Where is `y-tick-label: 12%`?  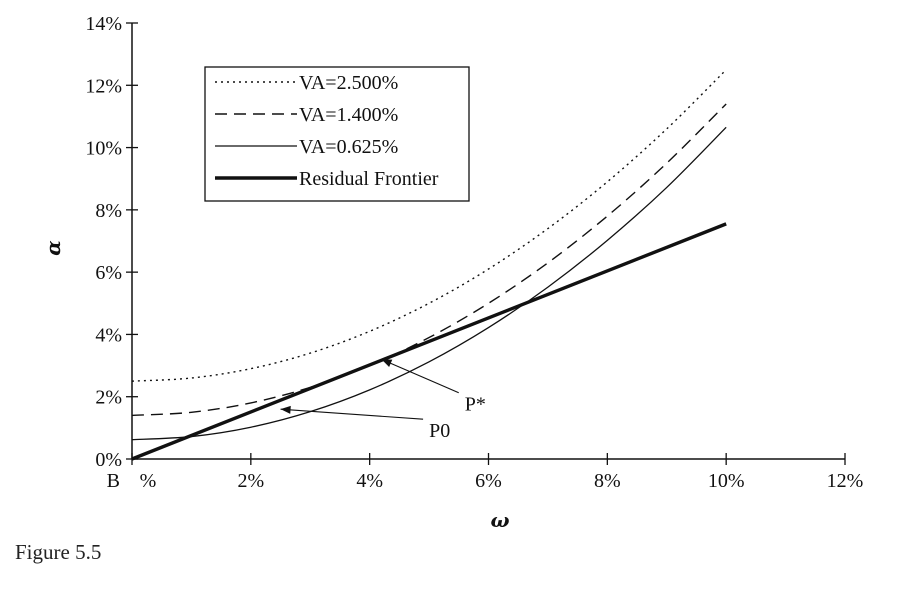
y-tick-label: 12% is located at coordinates (103, 86).